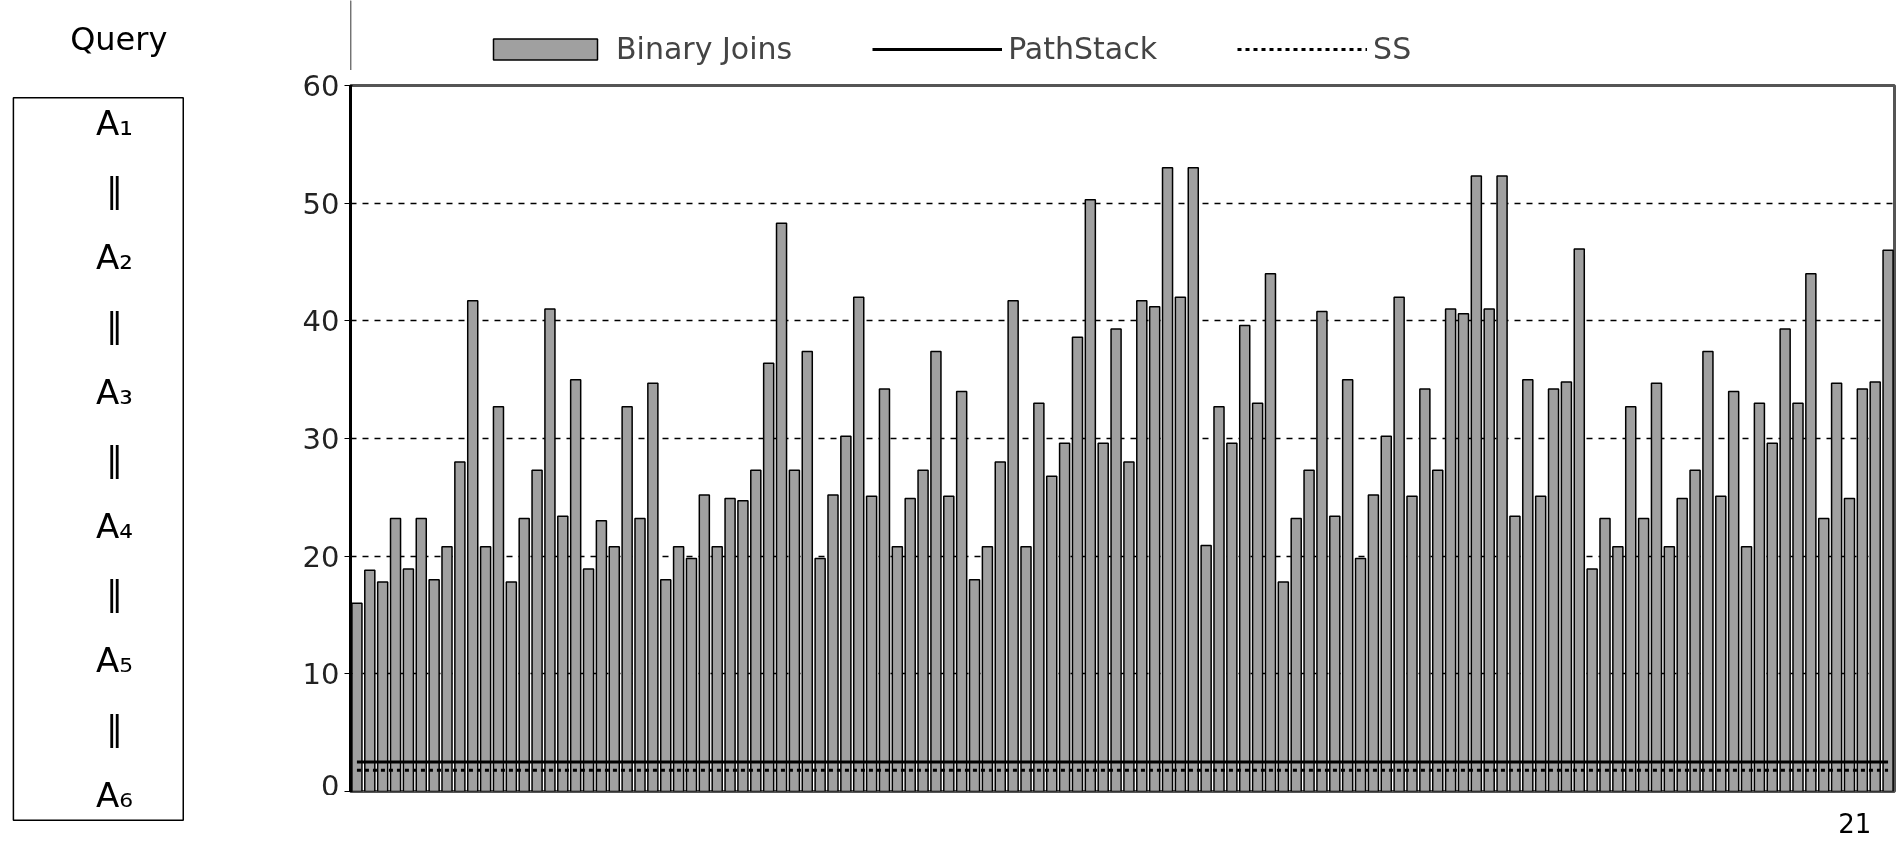  I want to click on text: A₃, so click(114, 391).